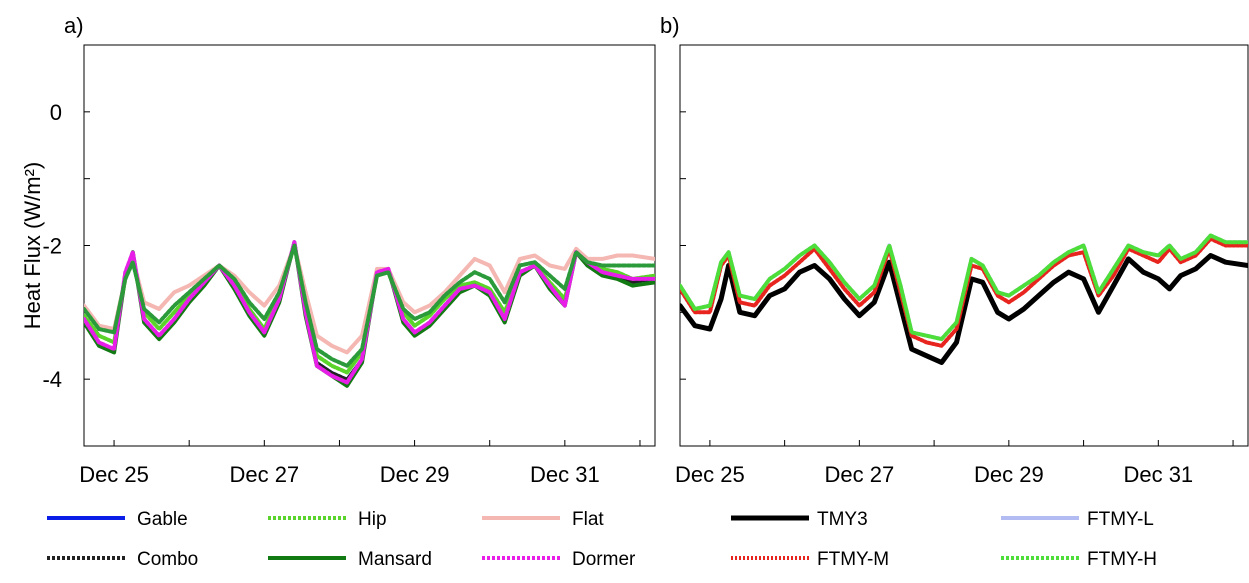 The image size is (1249, 583). Describe the element at coordinates (74, 25) in the screenshot. I see `panel-label: a)` at that location.